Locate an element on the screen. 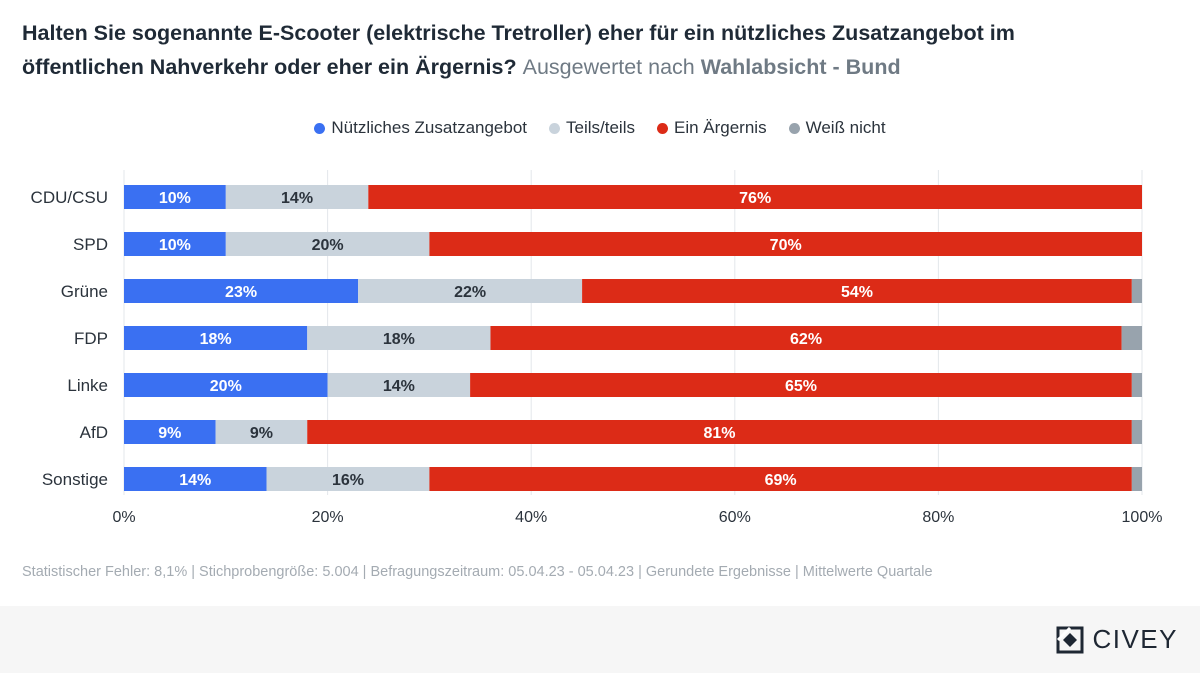  data-label: 81% is located at coordinates (720, 433).